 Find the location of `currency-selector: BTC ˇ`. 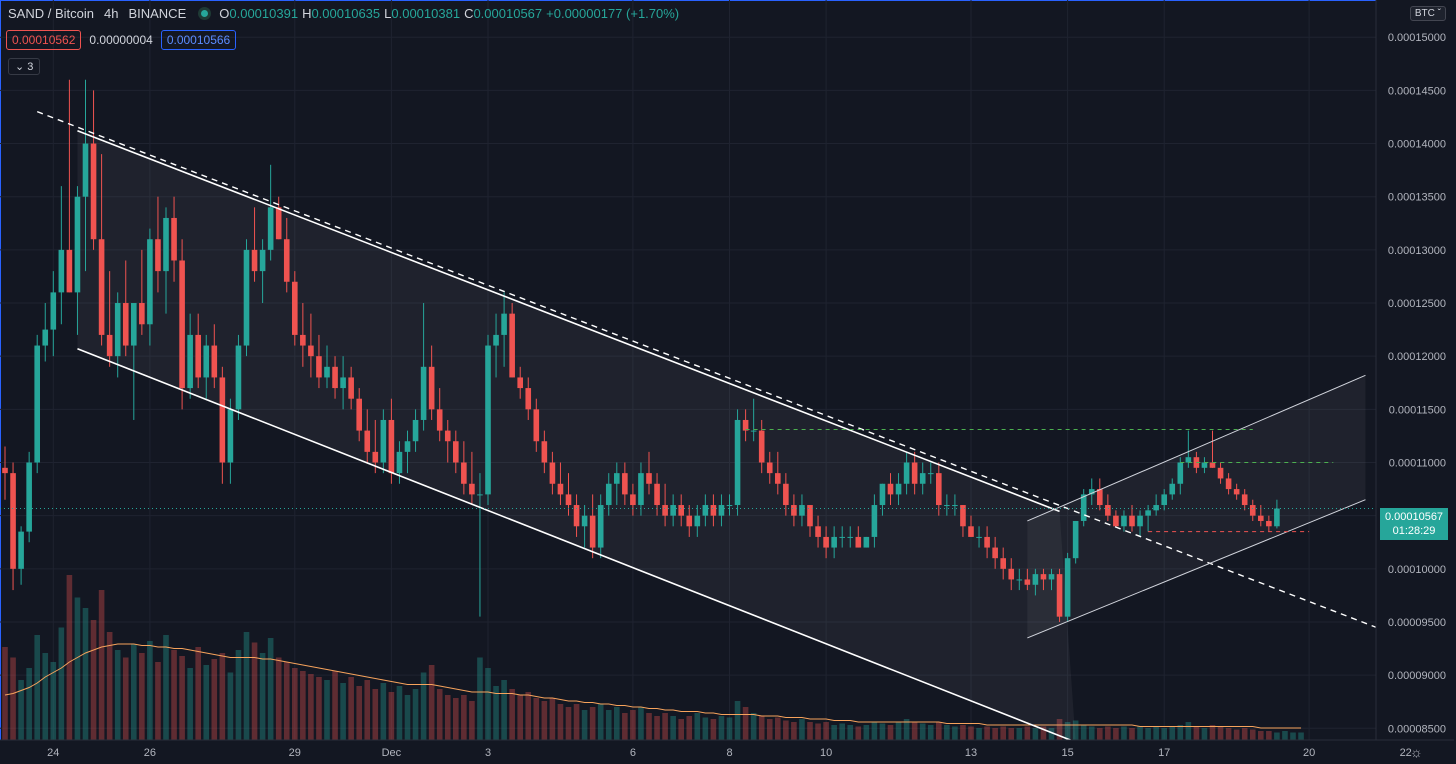

currency-selector: BTC ˇ is located at coordinates (1427, 13).